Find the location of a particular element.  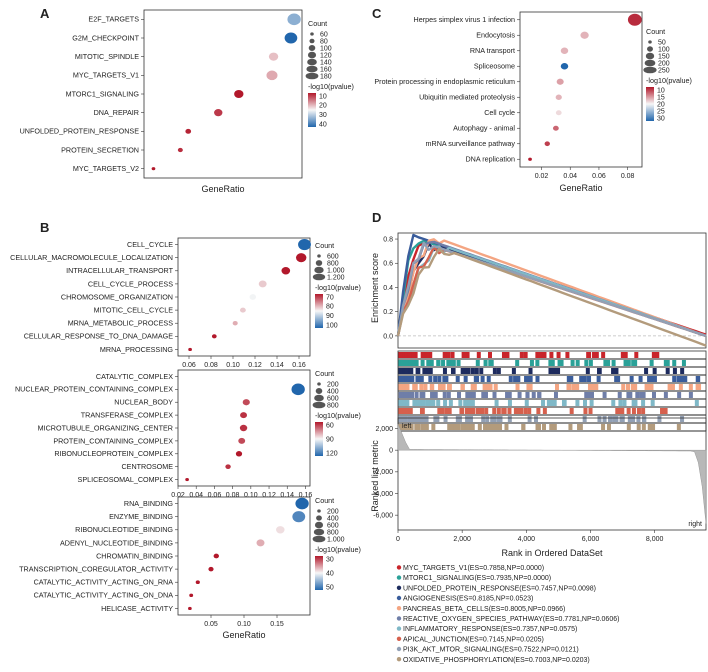

category-label: CELL_CYCLE_PROCESS is located at coordinates (130, 283).